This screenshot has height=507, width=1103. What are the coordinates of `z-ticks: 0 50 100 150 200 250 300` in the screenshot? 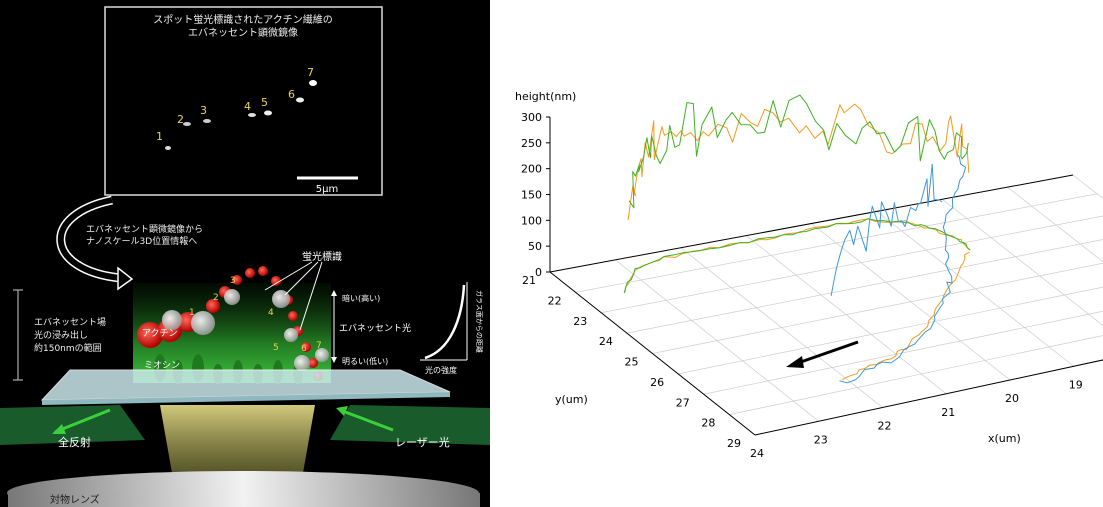 It's located at (535, 195).